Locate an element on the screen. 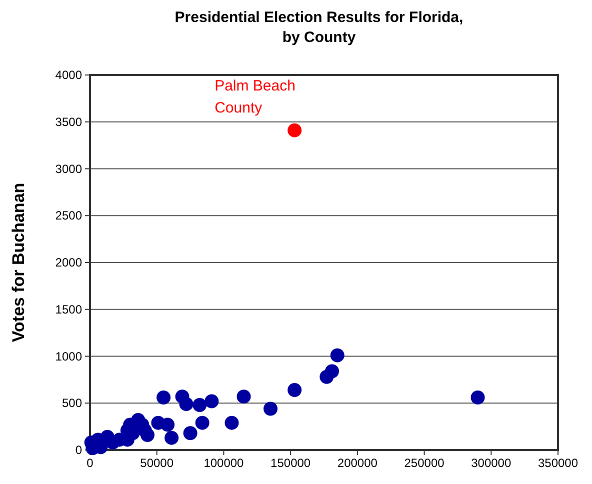 The height and width of the screenshot is (484, 592). y-tick-label: 1500 is located at coordinates (68, 309).